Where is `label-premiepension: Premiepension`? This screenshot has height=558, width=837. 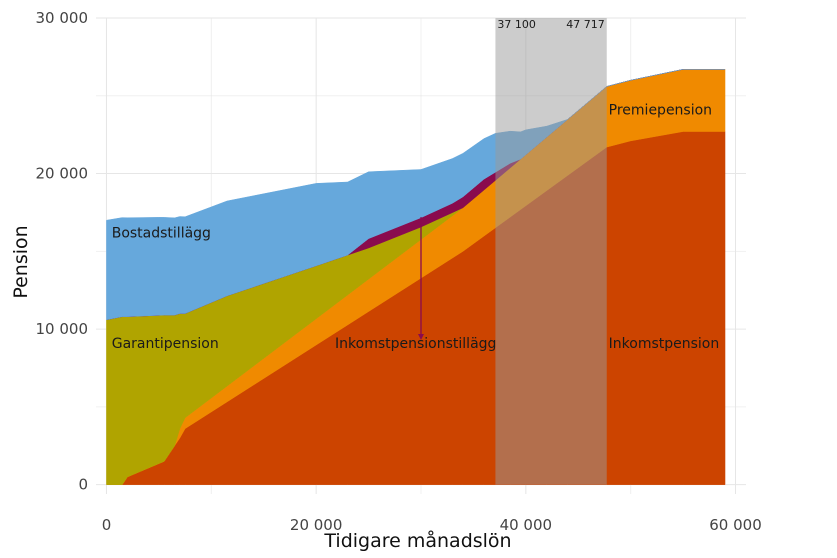 label-premiepension: Premiepension is located at coordinates (660, 110).